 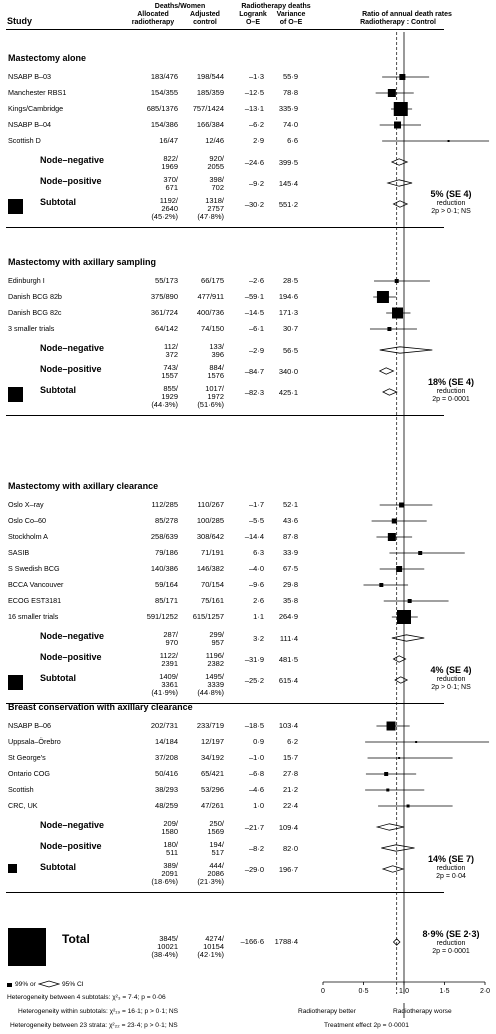 I want to click on node-negative-1-var: 56·5, so click(x=290, y=350).